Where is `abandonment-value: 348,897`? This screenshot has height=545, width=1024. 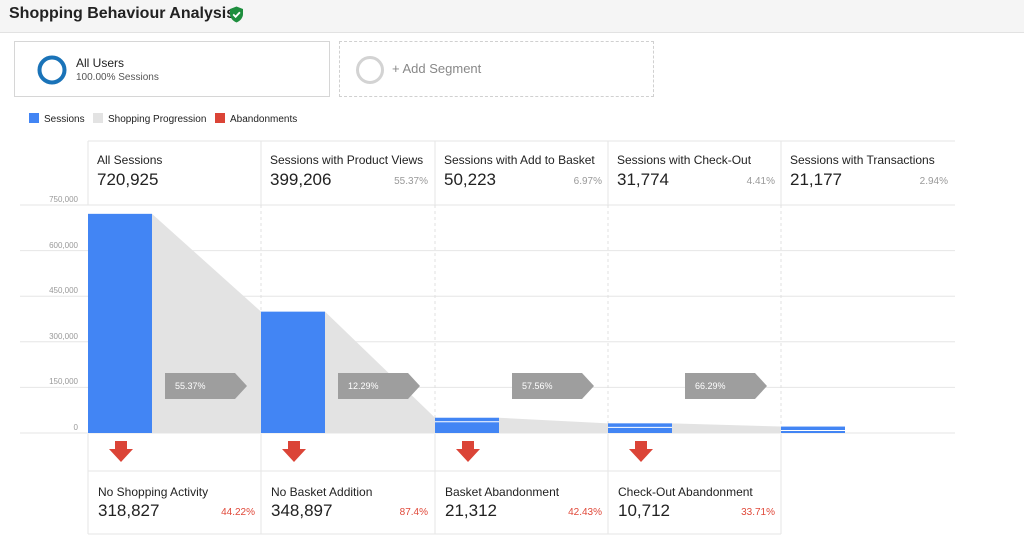 abandonment-value: 348,897 is located at coordinates (302, 510).